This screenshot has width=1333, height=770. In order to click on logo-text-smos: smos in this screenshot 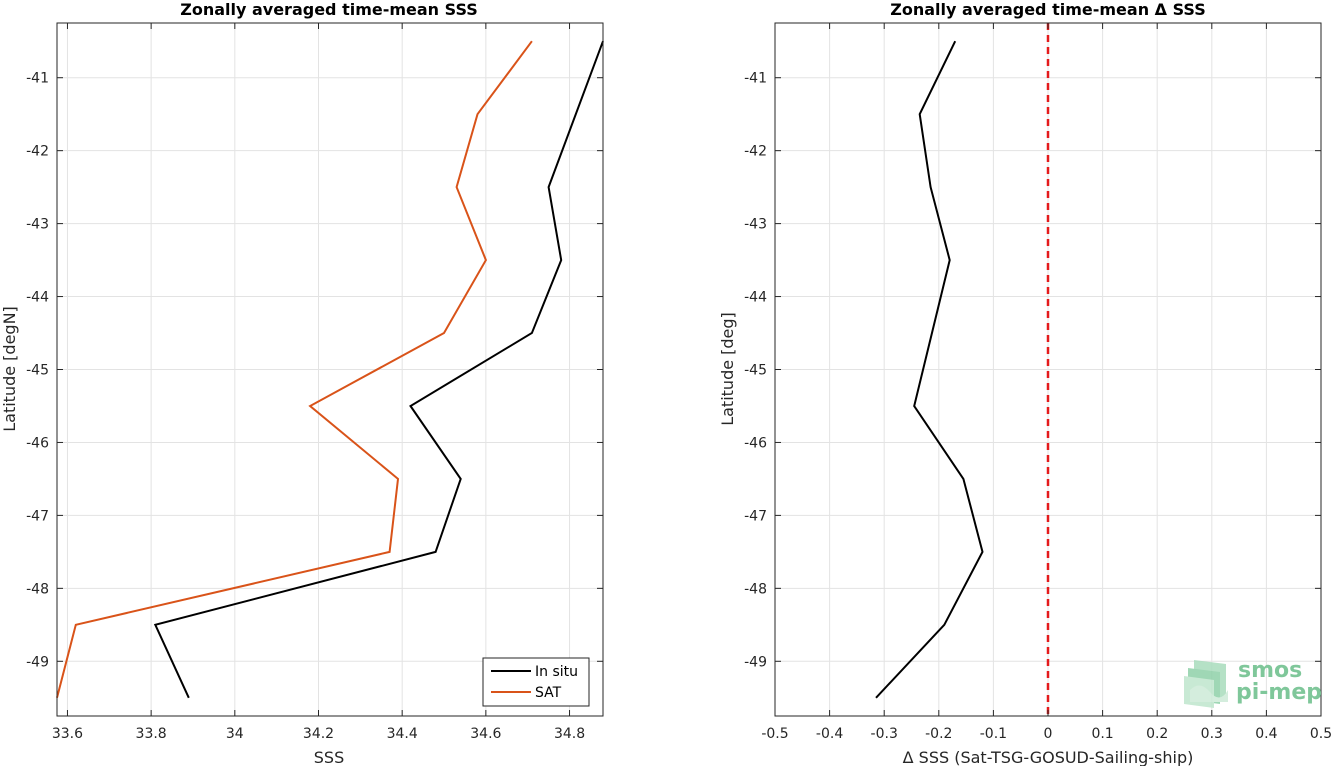, I will do `click(1270, 670)`.